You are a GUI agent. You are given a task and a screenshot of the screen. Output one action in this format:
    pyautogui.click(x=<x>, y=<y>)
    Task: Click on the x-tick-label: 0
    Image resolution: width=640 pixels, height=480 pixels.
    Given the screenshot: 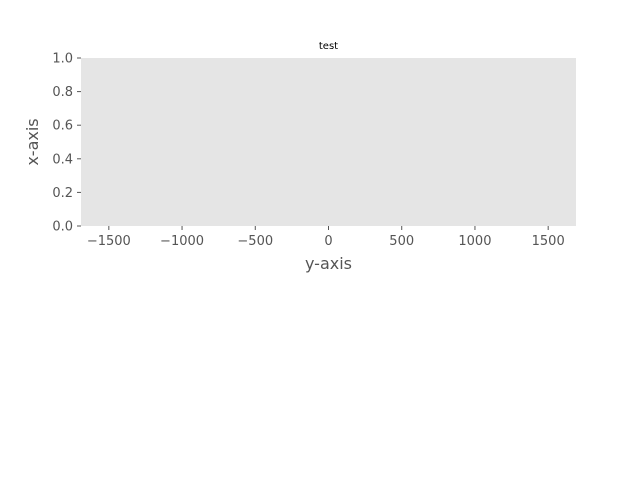 What is the action you would take?
    pyautogui.click(x=328, y=241)
    